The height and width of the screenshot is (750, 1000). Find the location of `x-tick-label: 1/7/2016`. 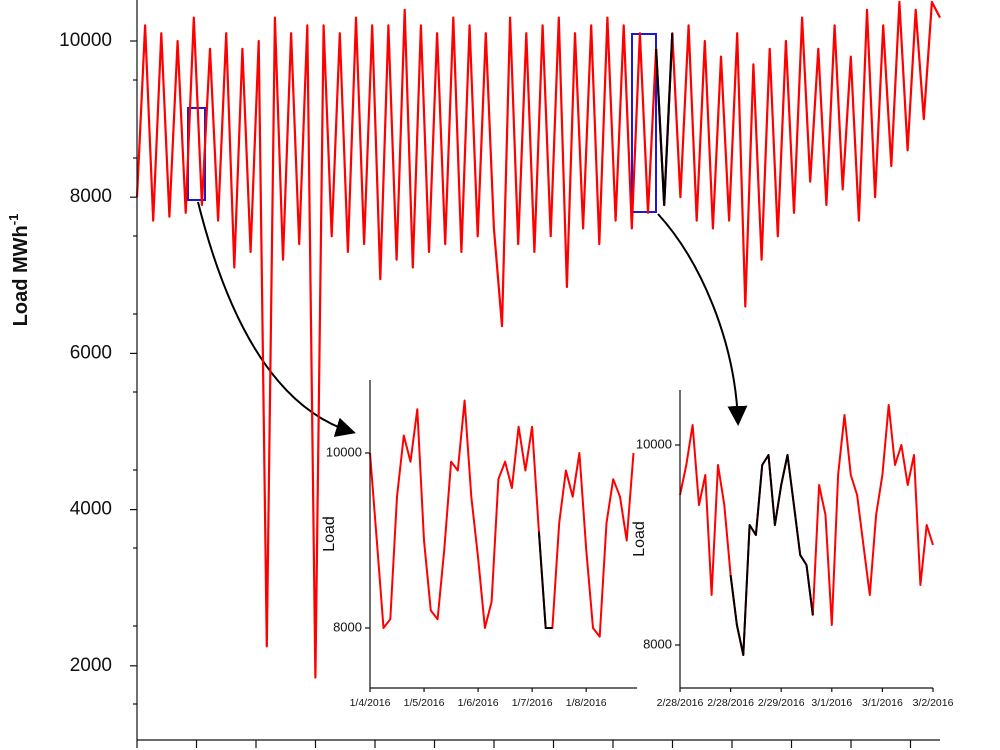

x-tick-label: 1/7/2016 is located at coordinates (532, 703).